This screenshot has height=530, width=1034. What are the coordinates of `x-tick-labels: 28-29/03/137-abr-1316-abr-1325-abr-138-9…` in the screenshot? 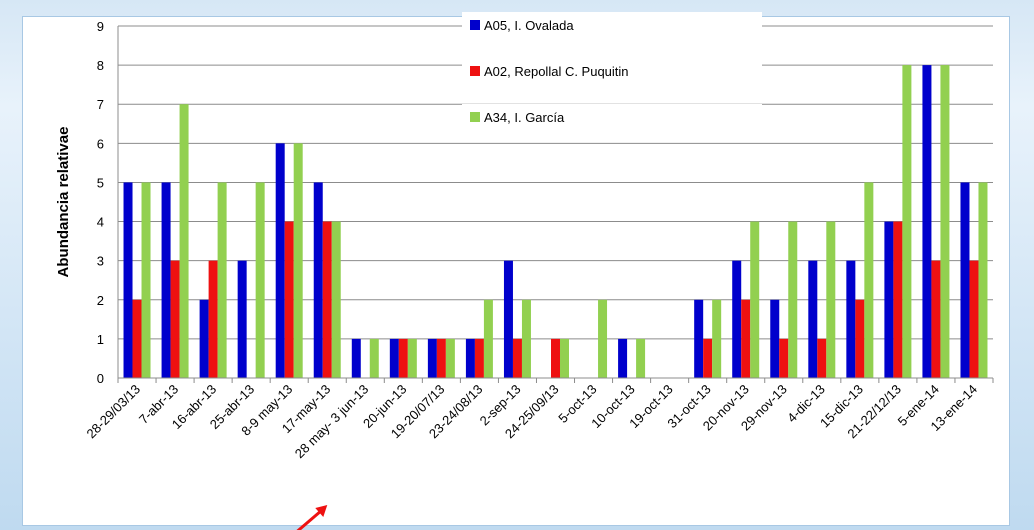 It's located at (531, 422).